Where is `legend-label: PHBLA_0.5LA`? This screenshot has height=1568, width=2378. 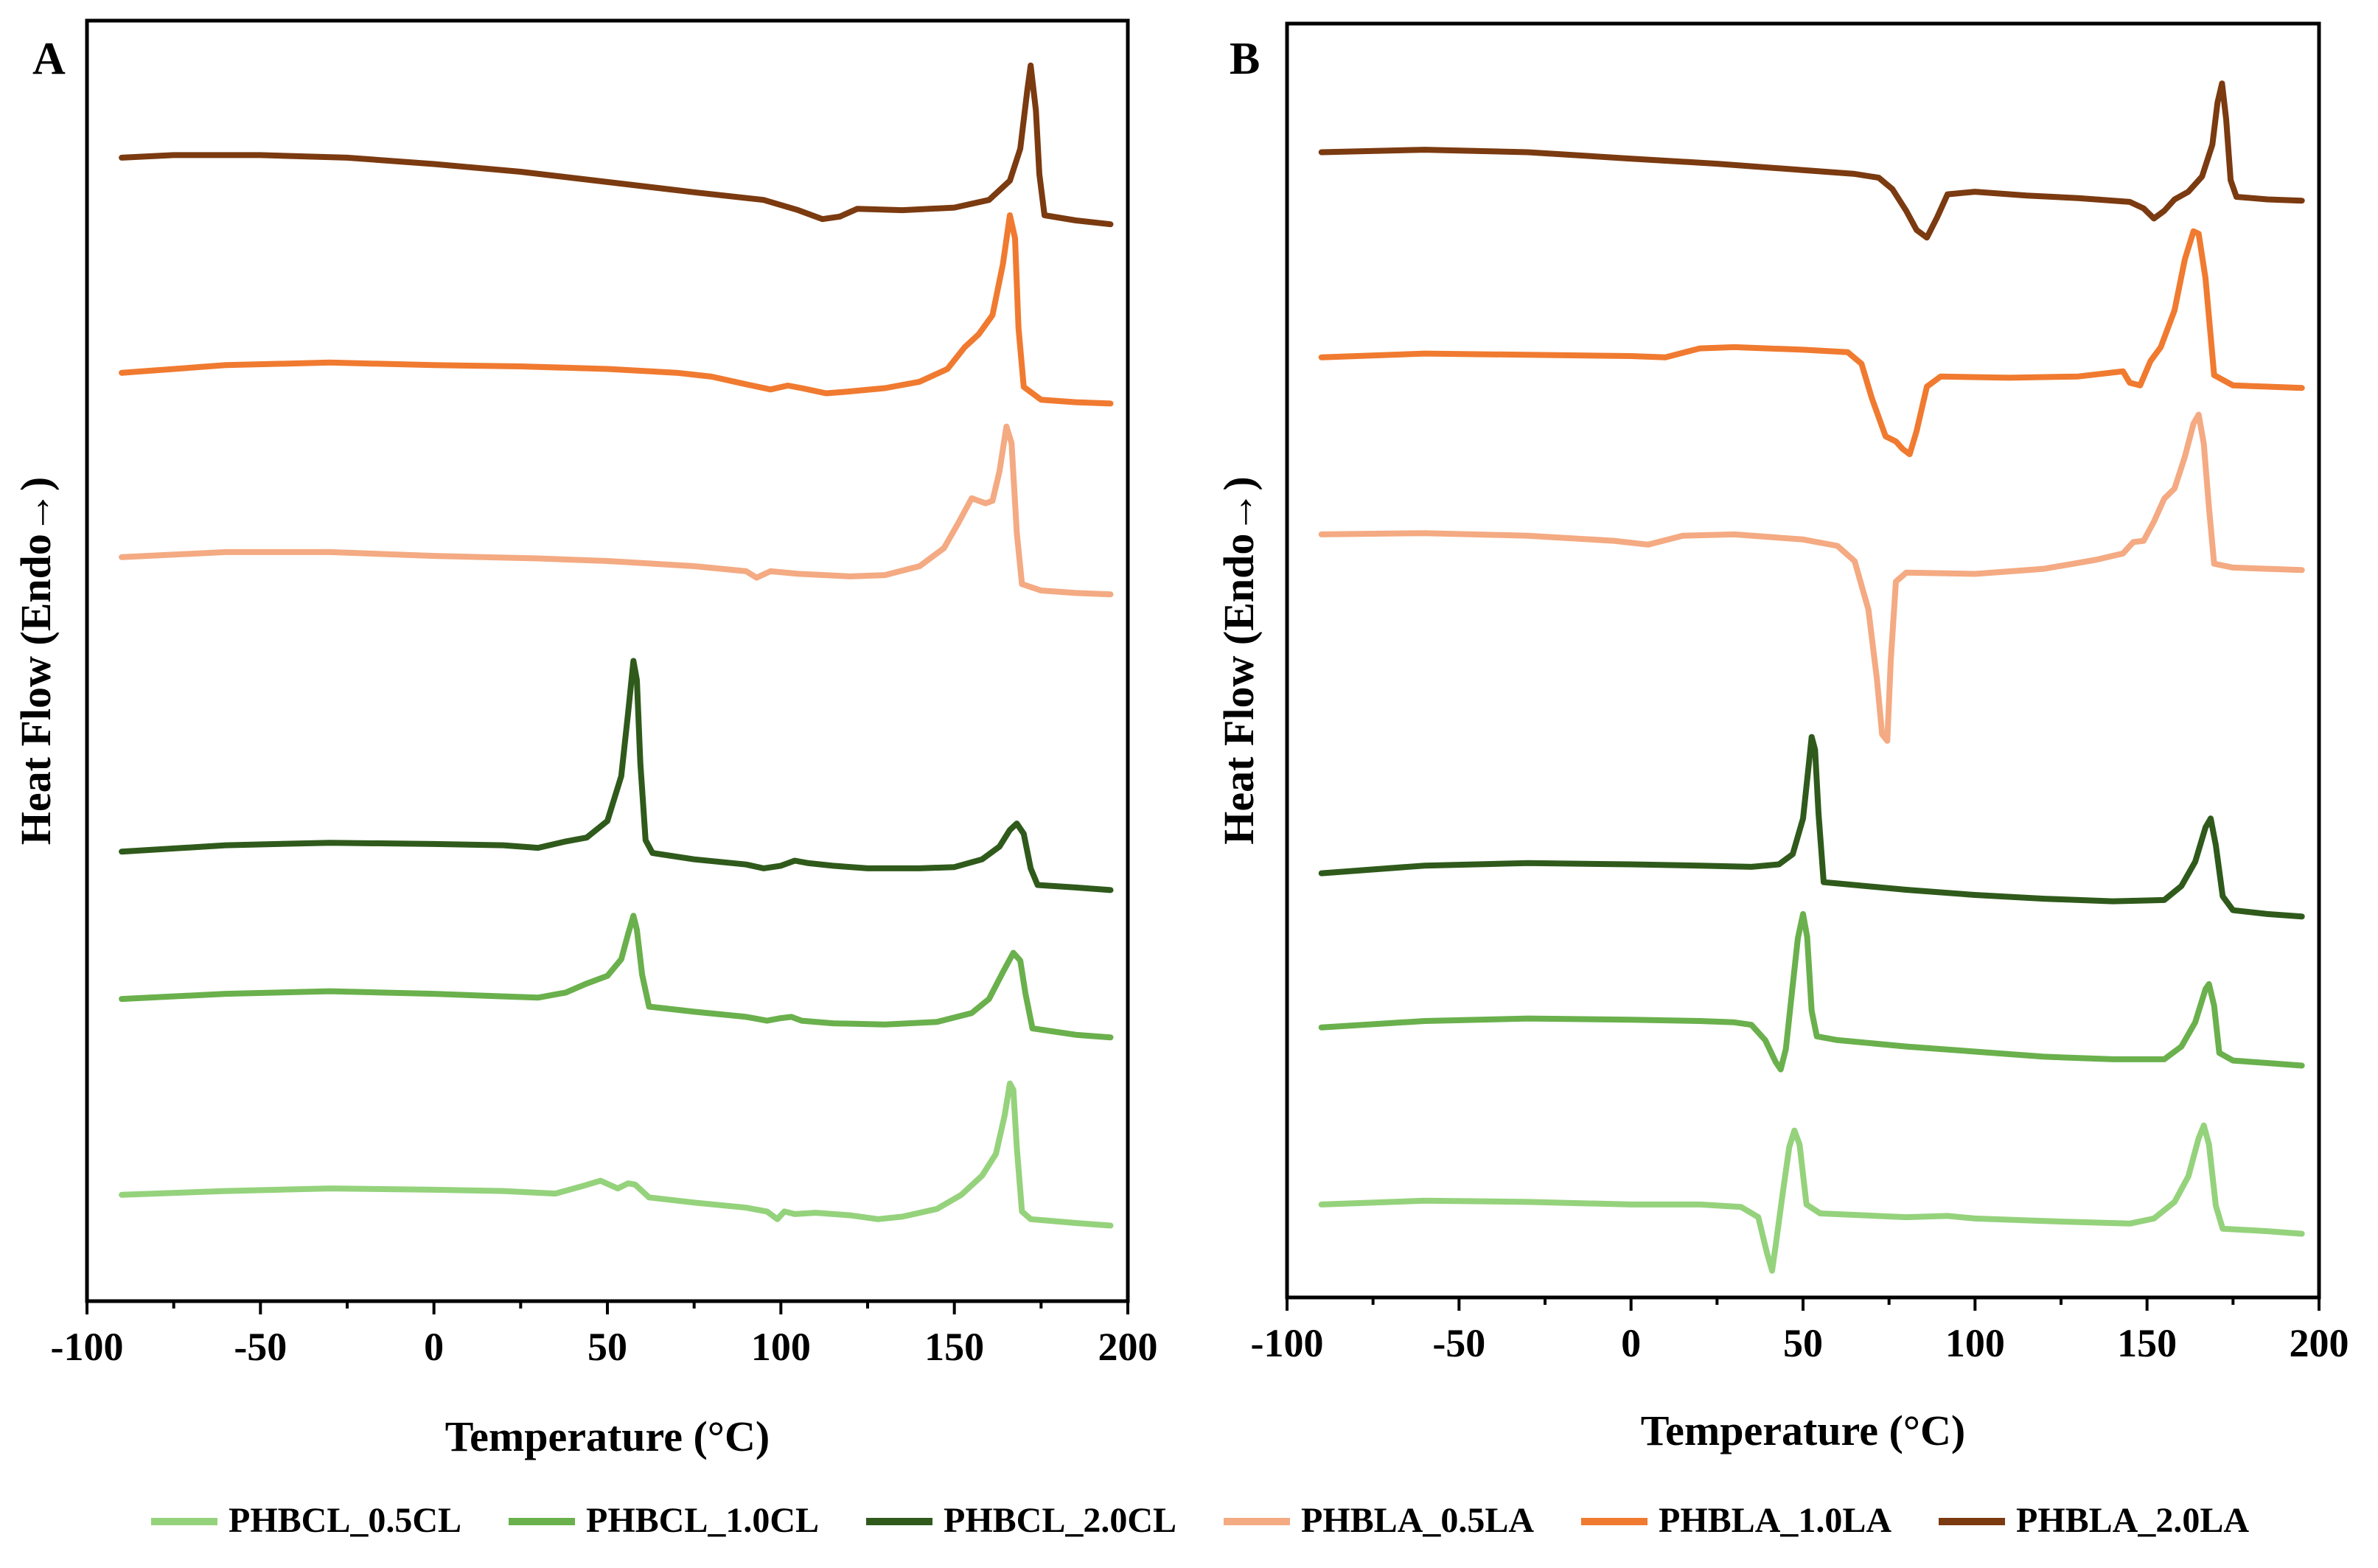
legend-label: PHBLA_0.5LA is located at coordinates (1417, 1520).